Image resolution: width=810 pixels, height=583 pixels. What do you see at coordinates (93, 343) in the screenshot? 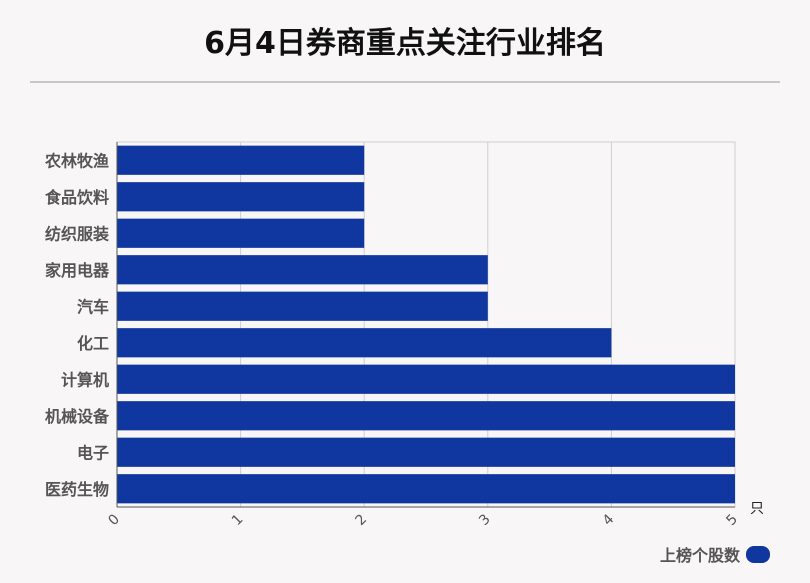
I see `category-label-5: 化工` at bounding box center [93, 343].